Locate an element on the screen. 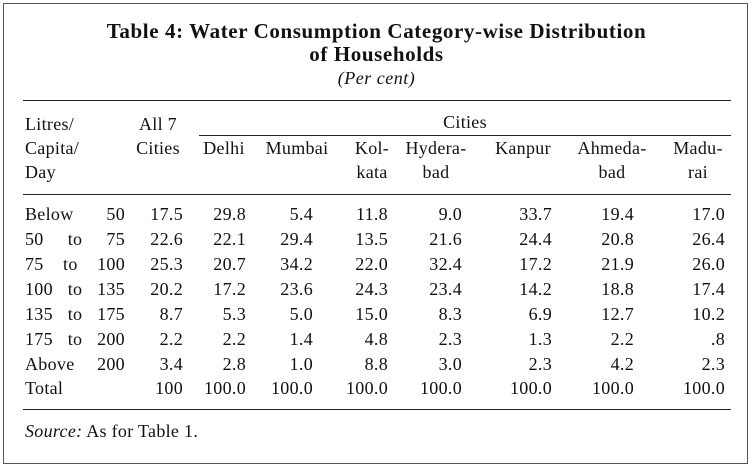 The width and height of the screenshot is (753, 469). table-cell: 3.4 is located at coordinates (171, 364).